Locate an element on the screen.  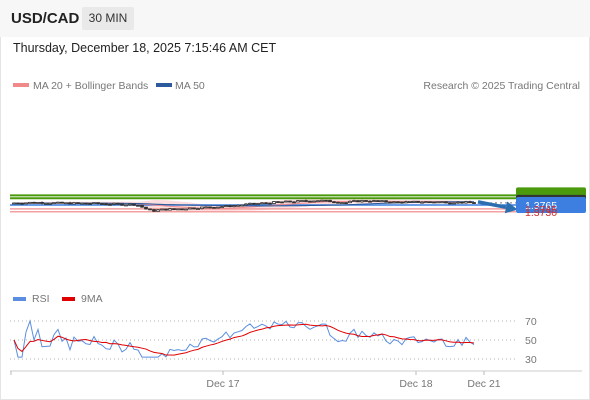
ma20-legend-label: MA 20 + Bollinger Bands is located at coordinates (90, 86).